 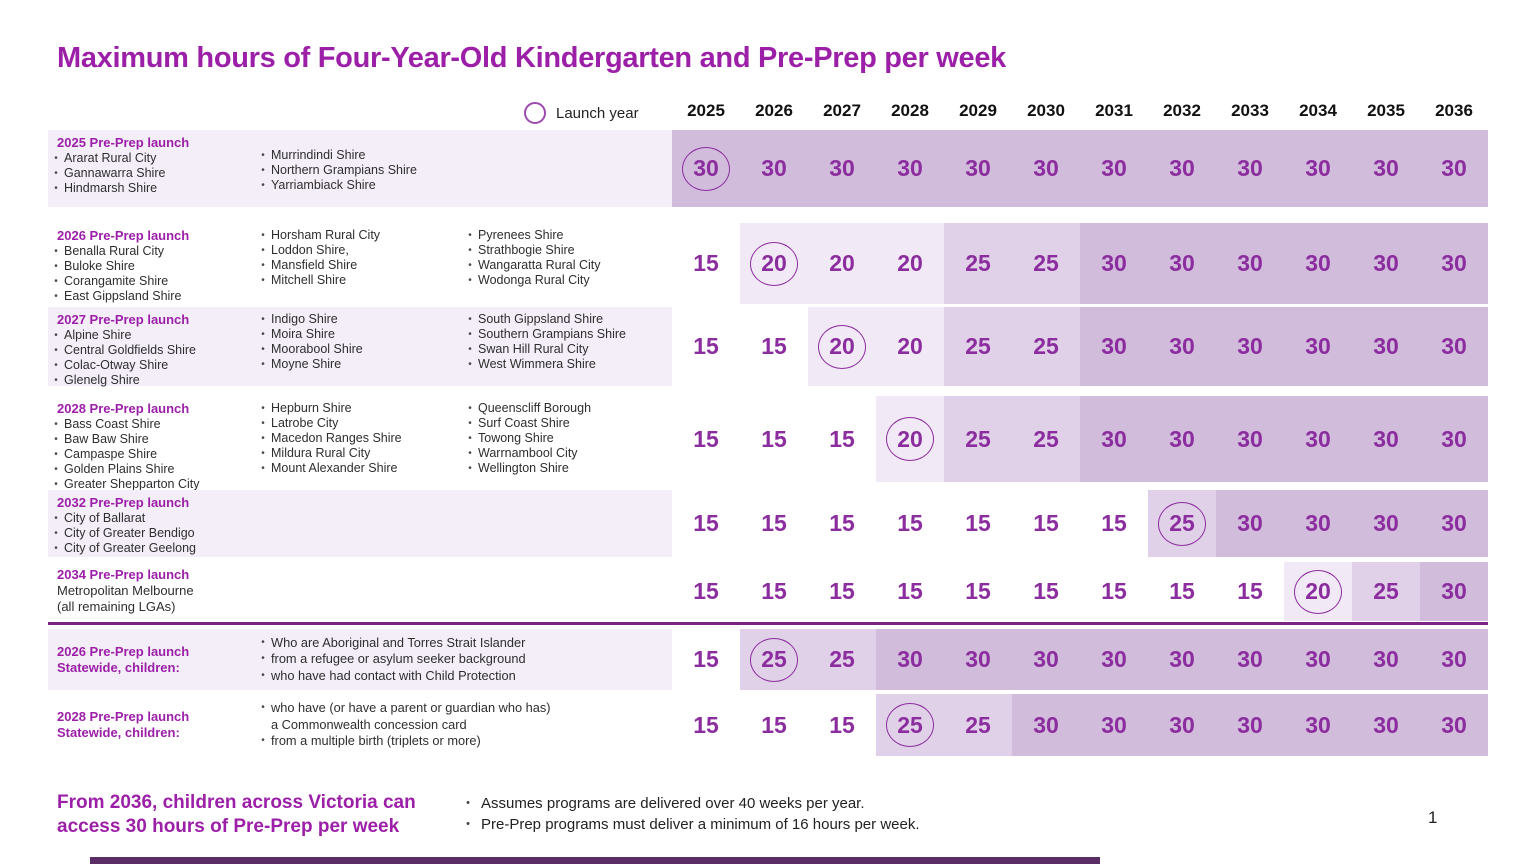 What do you see at coordinates (564, 265) in the screenshot?
I see `lga-item: • Wangaratta Rural City` at bounding box center [564, 265].